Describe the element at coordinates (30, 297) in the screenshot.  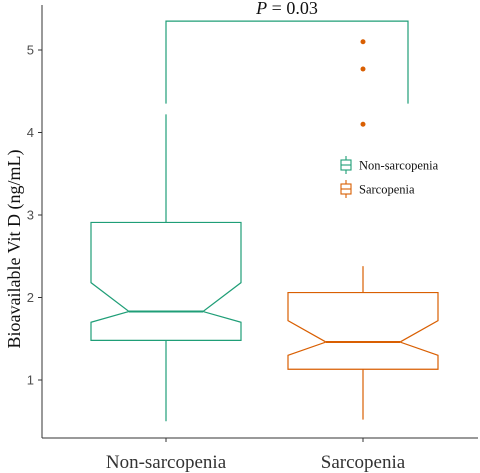
I see `y-tick-label: 2` at that location.